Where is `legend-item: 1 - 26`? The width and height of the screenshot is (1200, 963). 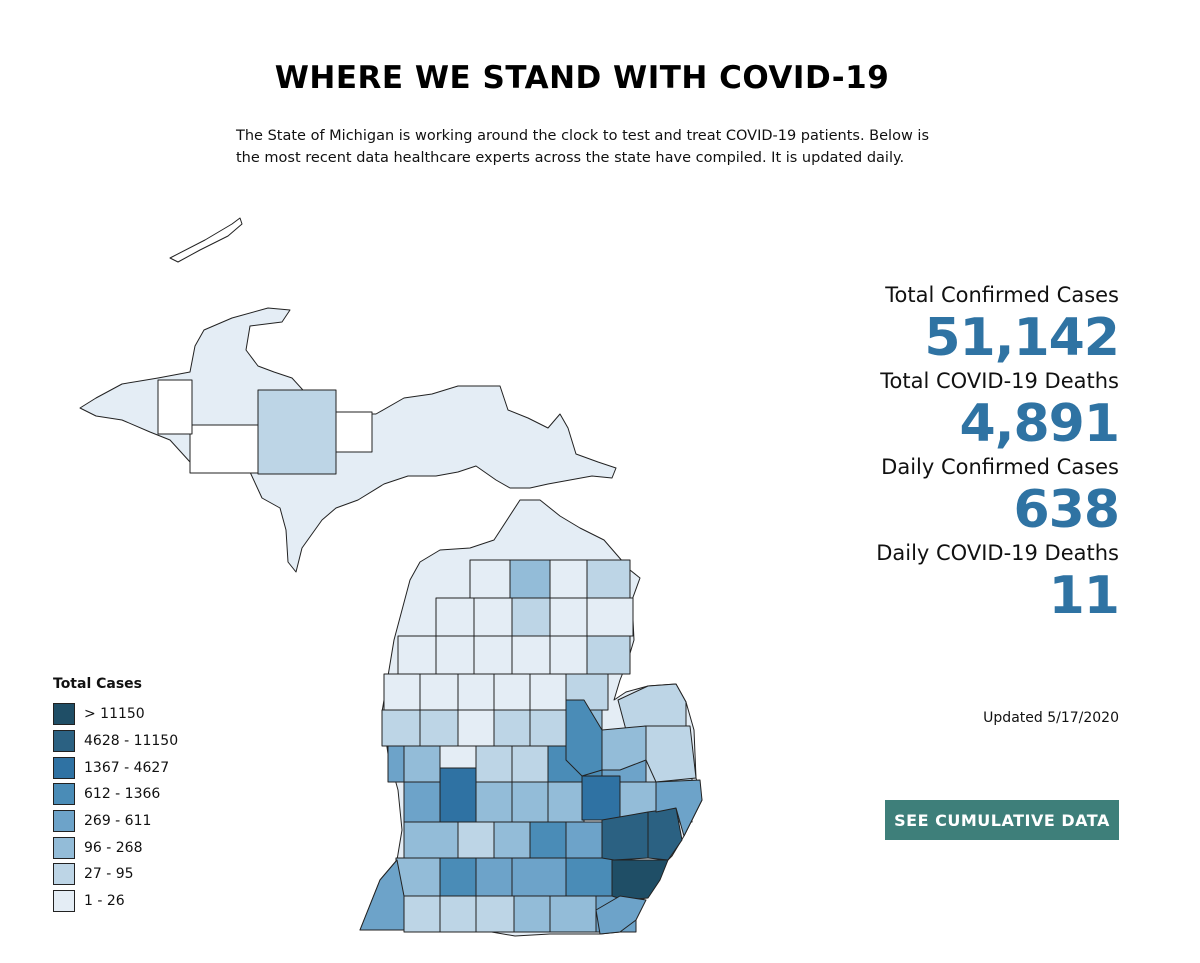
legend-item: 1 - 26 is located at coordinates (115, 901).